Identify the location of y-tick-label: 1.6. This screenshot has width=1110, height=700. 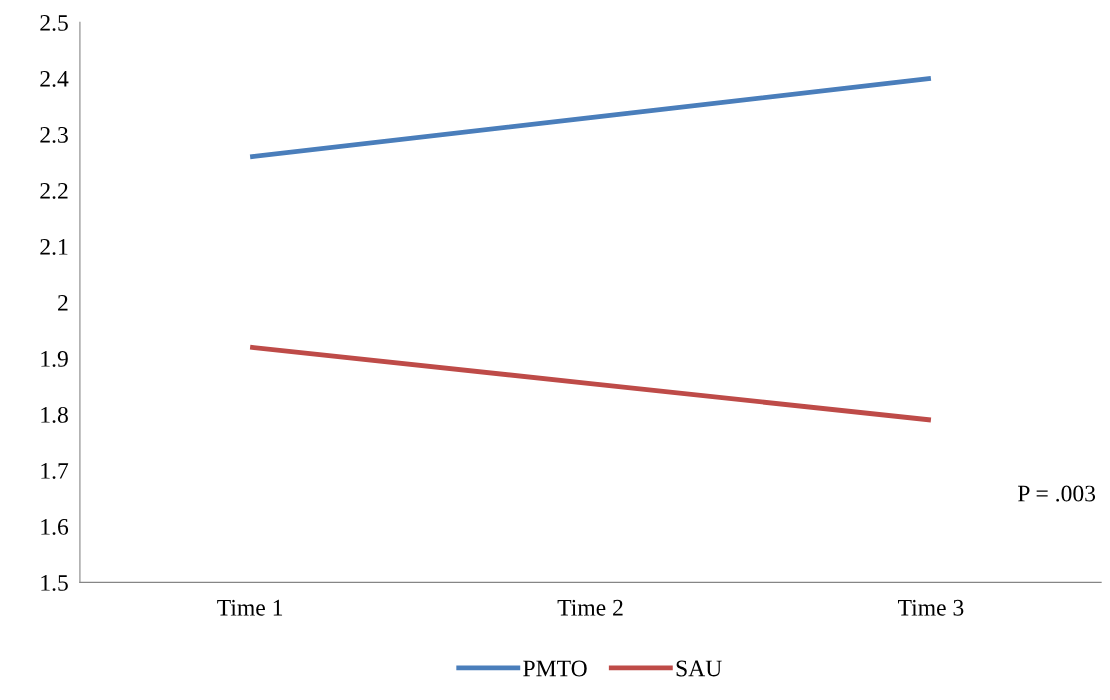
(55, 526).